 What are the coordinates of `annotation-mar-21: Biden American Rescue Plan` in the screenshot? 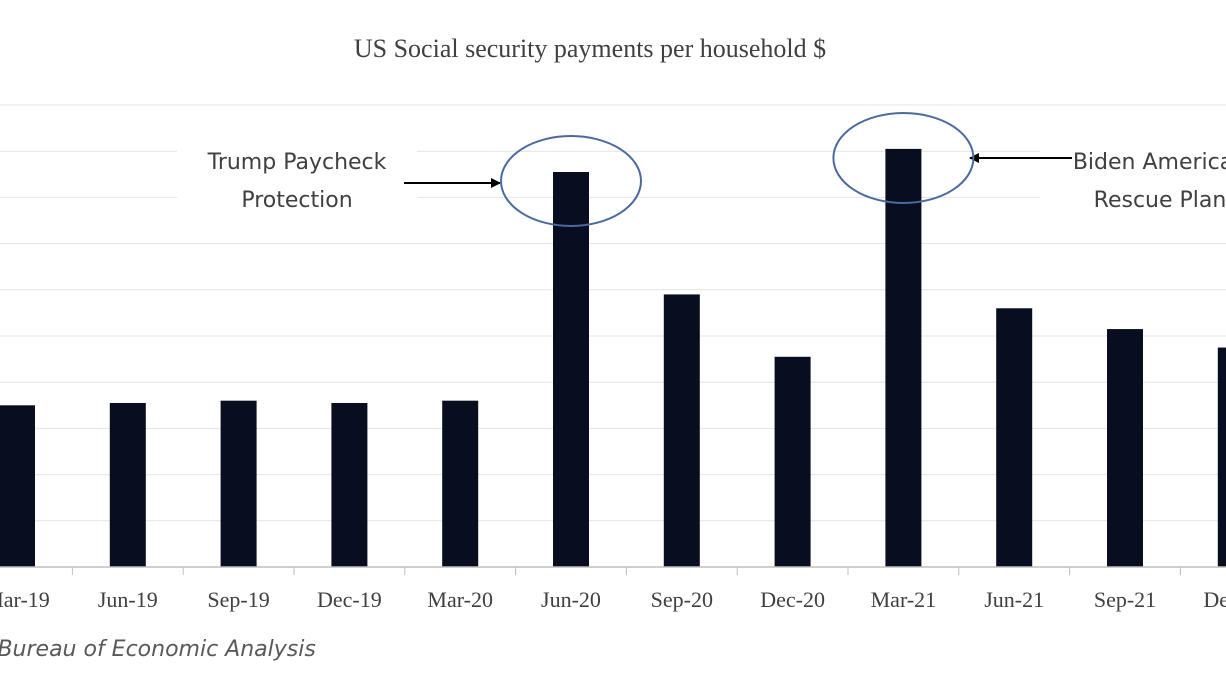 It's located at (1029, 162).